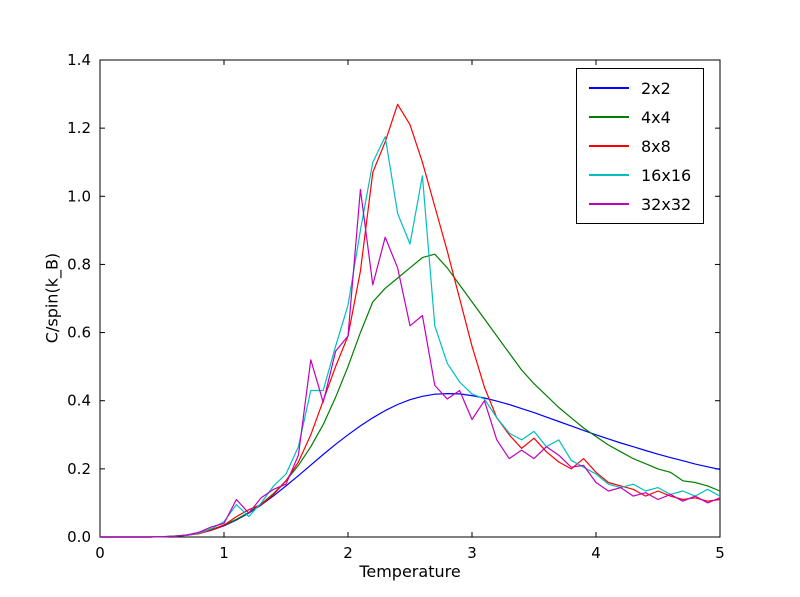 Image resolution: width=800 pixels, height=597 pixels. Describe the element at coordinates (52, 298) in the screenshot. I see `y-axis-label: C/spin(k_B)` at that location.